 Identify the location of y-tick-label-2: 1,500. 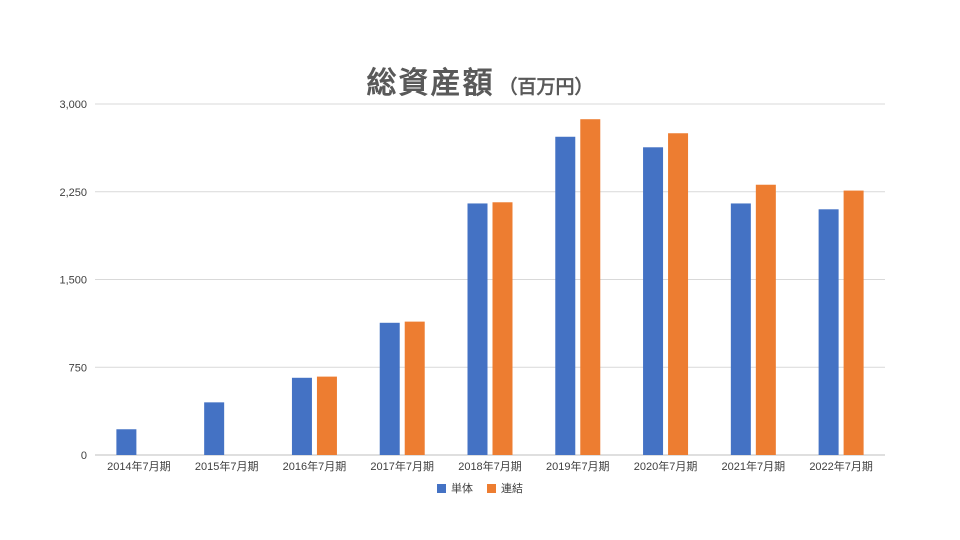
(73, 281).